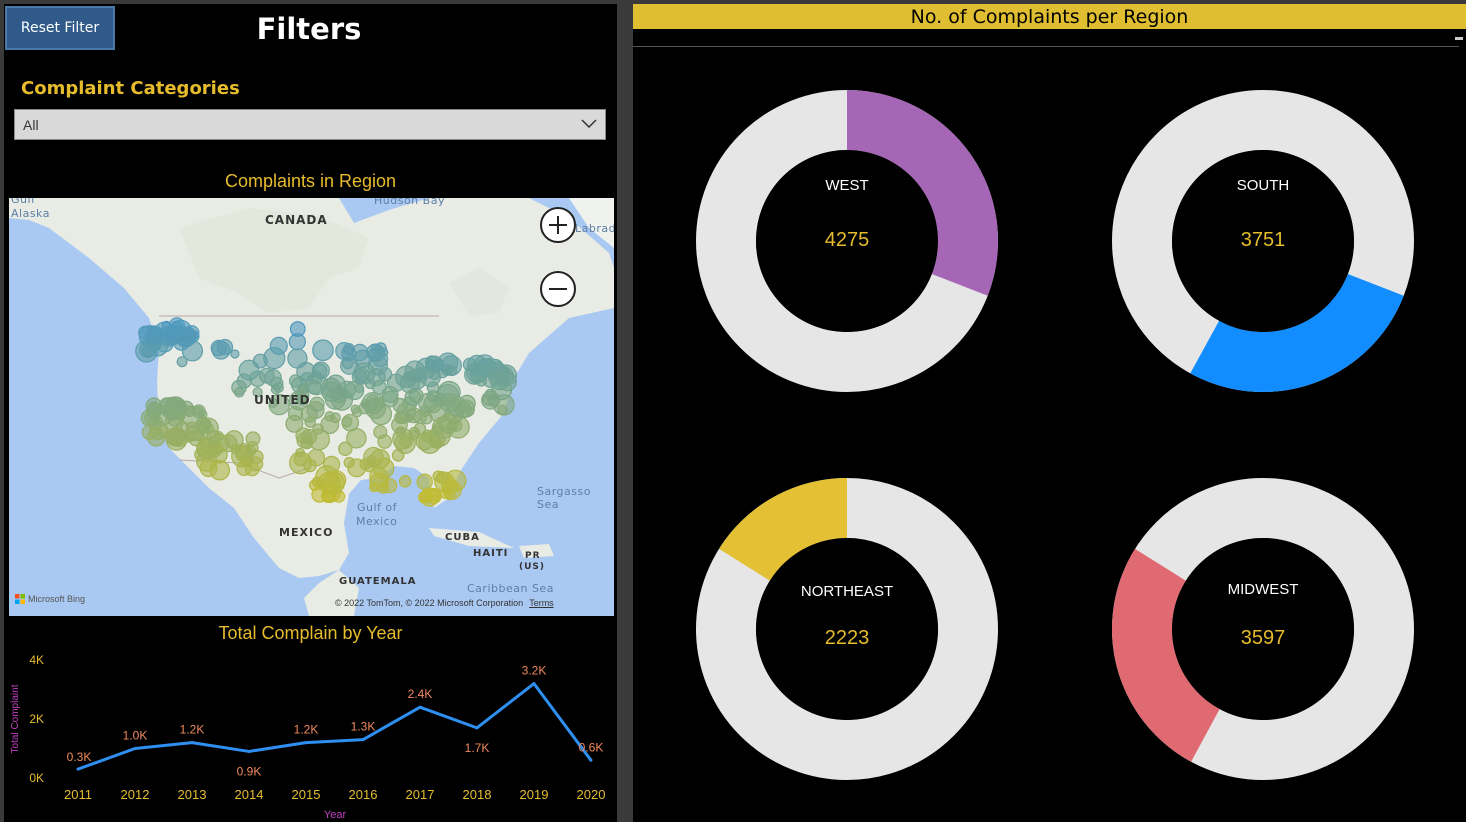 Image resolution: width=1466 pixels, height=822 pixels. I want to click on donut-slice-south, so click(1297, 332).